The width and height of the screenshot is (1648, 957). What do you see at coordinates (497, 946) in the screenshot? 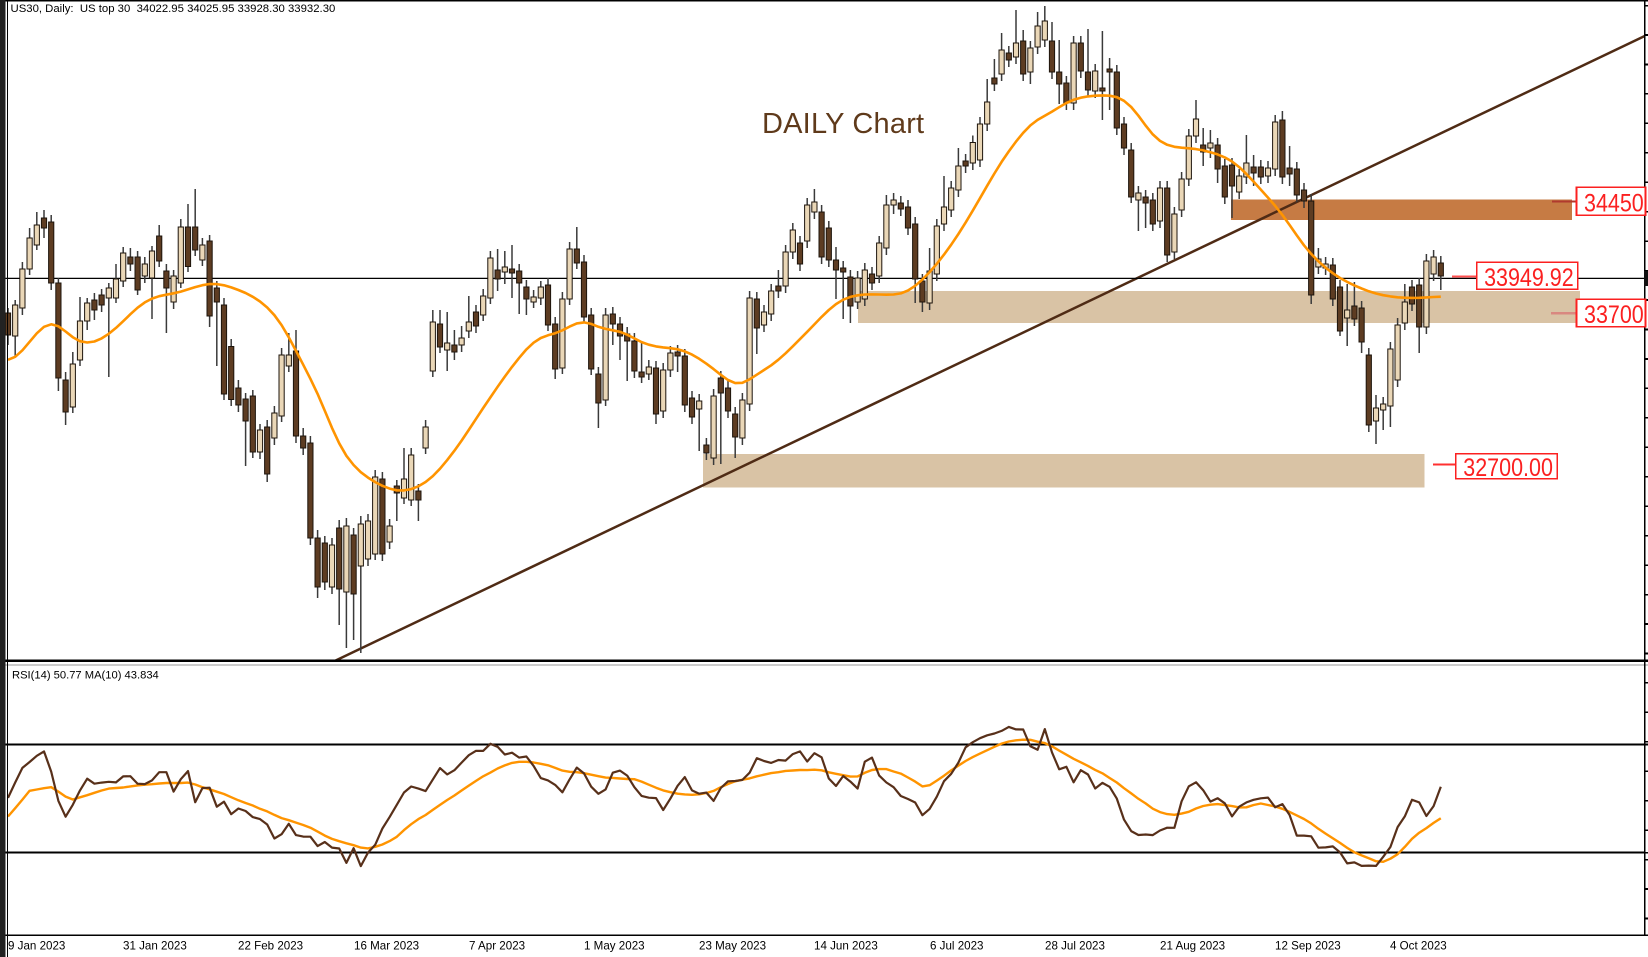
I see `svg-text: 7 Apr 2023` at bounding box center [497, 946].